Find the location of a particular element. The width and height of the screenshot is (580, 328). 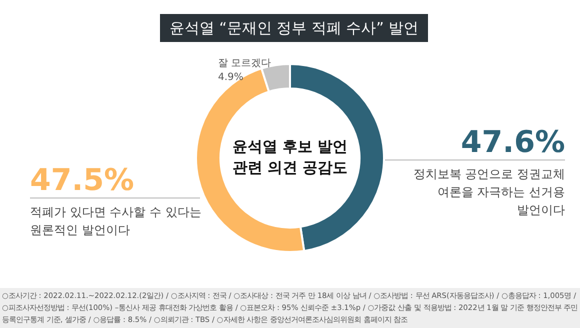

slice-label: 잘 모르겠다 is located at coordinates (245, 63).